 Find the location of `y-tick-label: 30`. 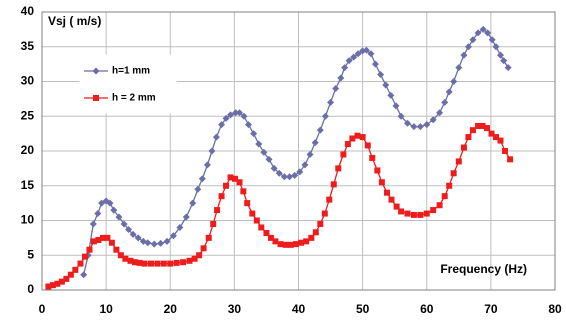

y-tick-label: 30 is located at coordinates (28, 81).